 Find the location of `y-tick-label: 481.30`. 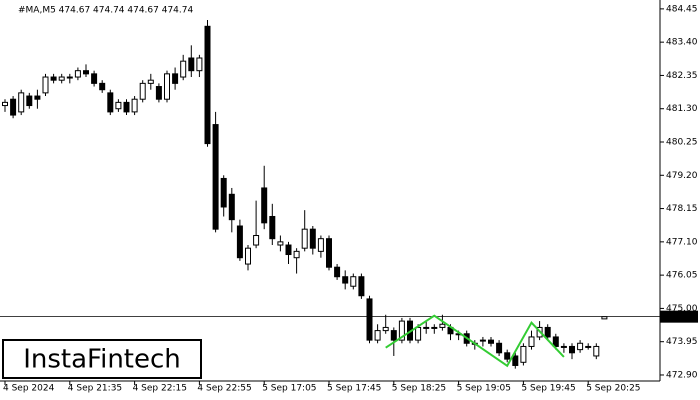

y-tick-label: 481.30 is located at coordinates (682, 109).